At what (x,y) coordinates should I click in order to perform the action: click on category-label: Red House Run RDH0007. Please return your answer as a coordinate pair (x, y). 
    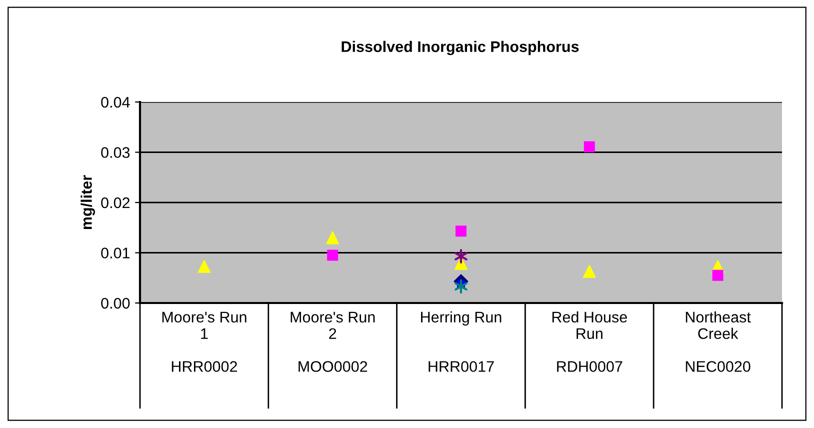
    Looking at the image, I should click on (589, 341).